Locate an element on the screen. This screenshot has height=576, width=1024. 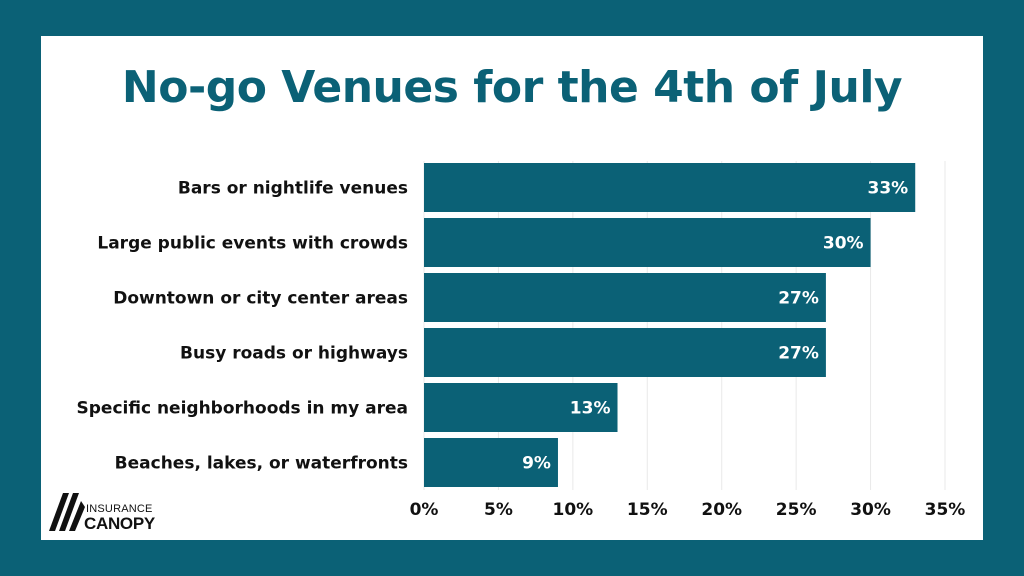
category-label: Bars or nightlife venues is located at coordinates (293, 189).